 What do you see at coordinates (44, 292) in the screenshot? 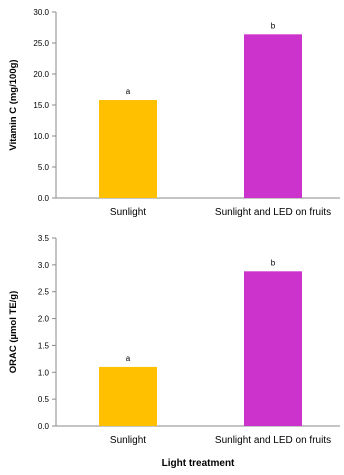
I see `y-tick-label: 2.5` at bounding box center [44, 292].